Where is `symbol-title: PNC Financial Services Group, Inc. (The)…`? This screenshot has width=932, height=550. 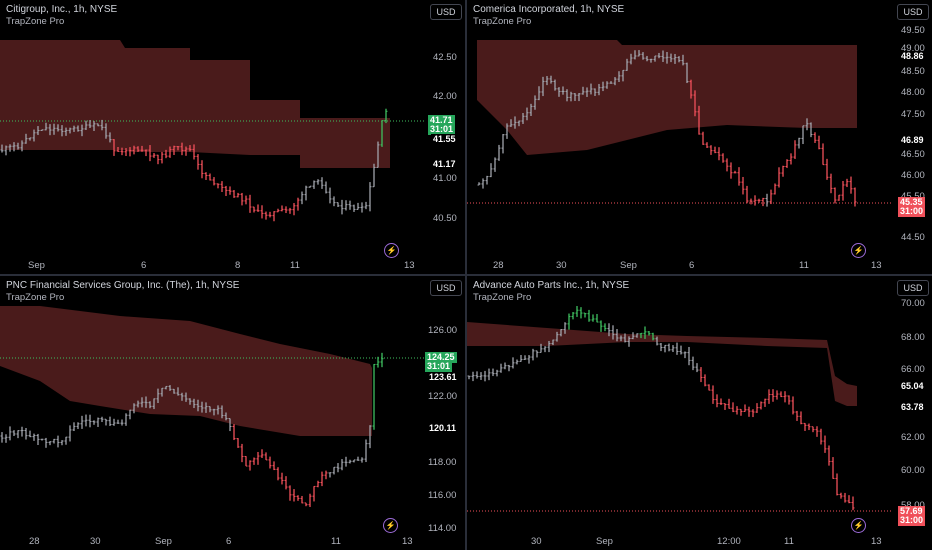 symbol-title: PNC Financial Services Group, Inc. (The)… is located at coordinates (123, 285).